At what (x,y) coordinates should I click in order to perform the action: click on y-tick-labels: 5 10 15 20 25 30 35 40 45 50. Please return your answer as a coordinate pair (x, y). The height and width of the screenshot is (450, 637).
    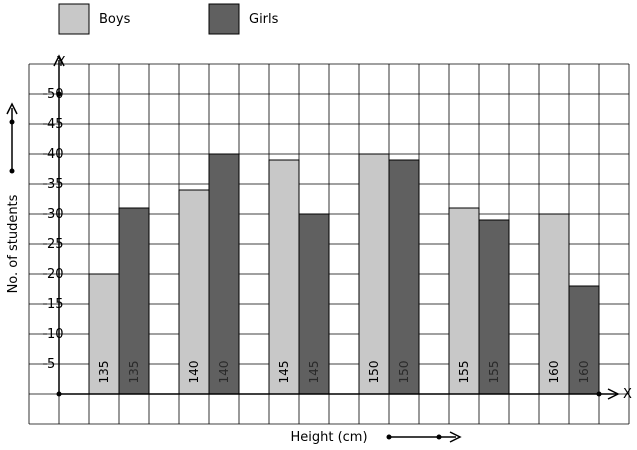
    Looking at the image, I should click on (53, 229).